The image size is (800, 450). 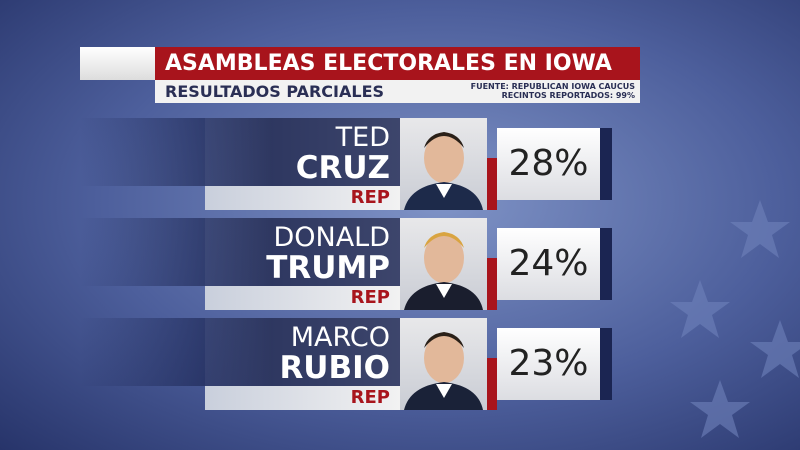 What do you see at coordinates (362, 137) in the screenshot?
I see `first-name: TED` at bounding box center [362, 137].